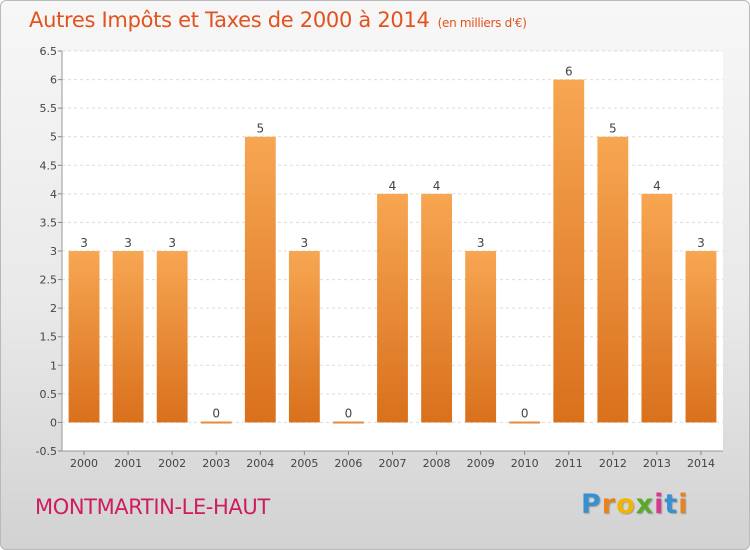 The width and height of the screenshot is (750, 550). I want to click on logo-letter: x, so click(645, 504).